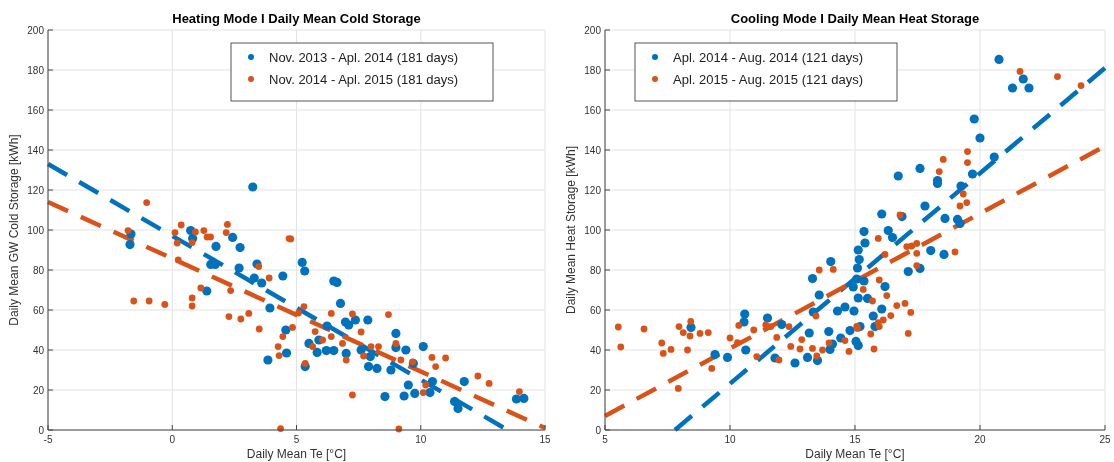 The image size is (1114, 462). Describe the element at coordinates (1105, 439) in the screenshot. I see `x-tick-label: 25` at that location.